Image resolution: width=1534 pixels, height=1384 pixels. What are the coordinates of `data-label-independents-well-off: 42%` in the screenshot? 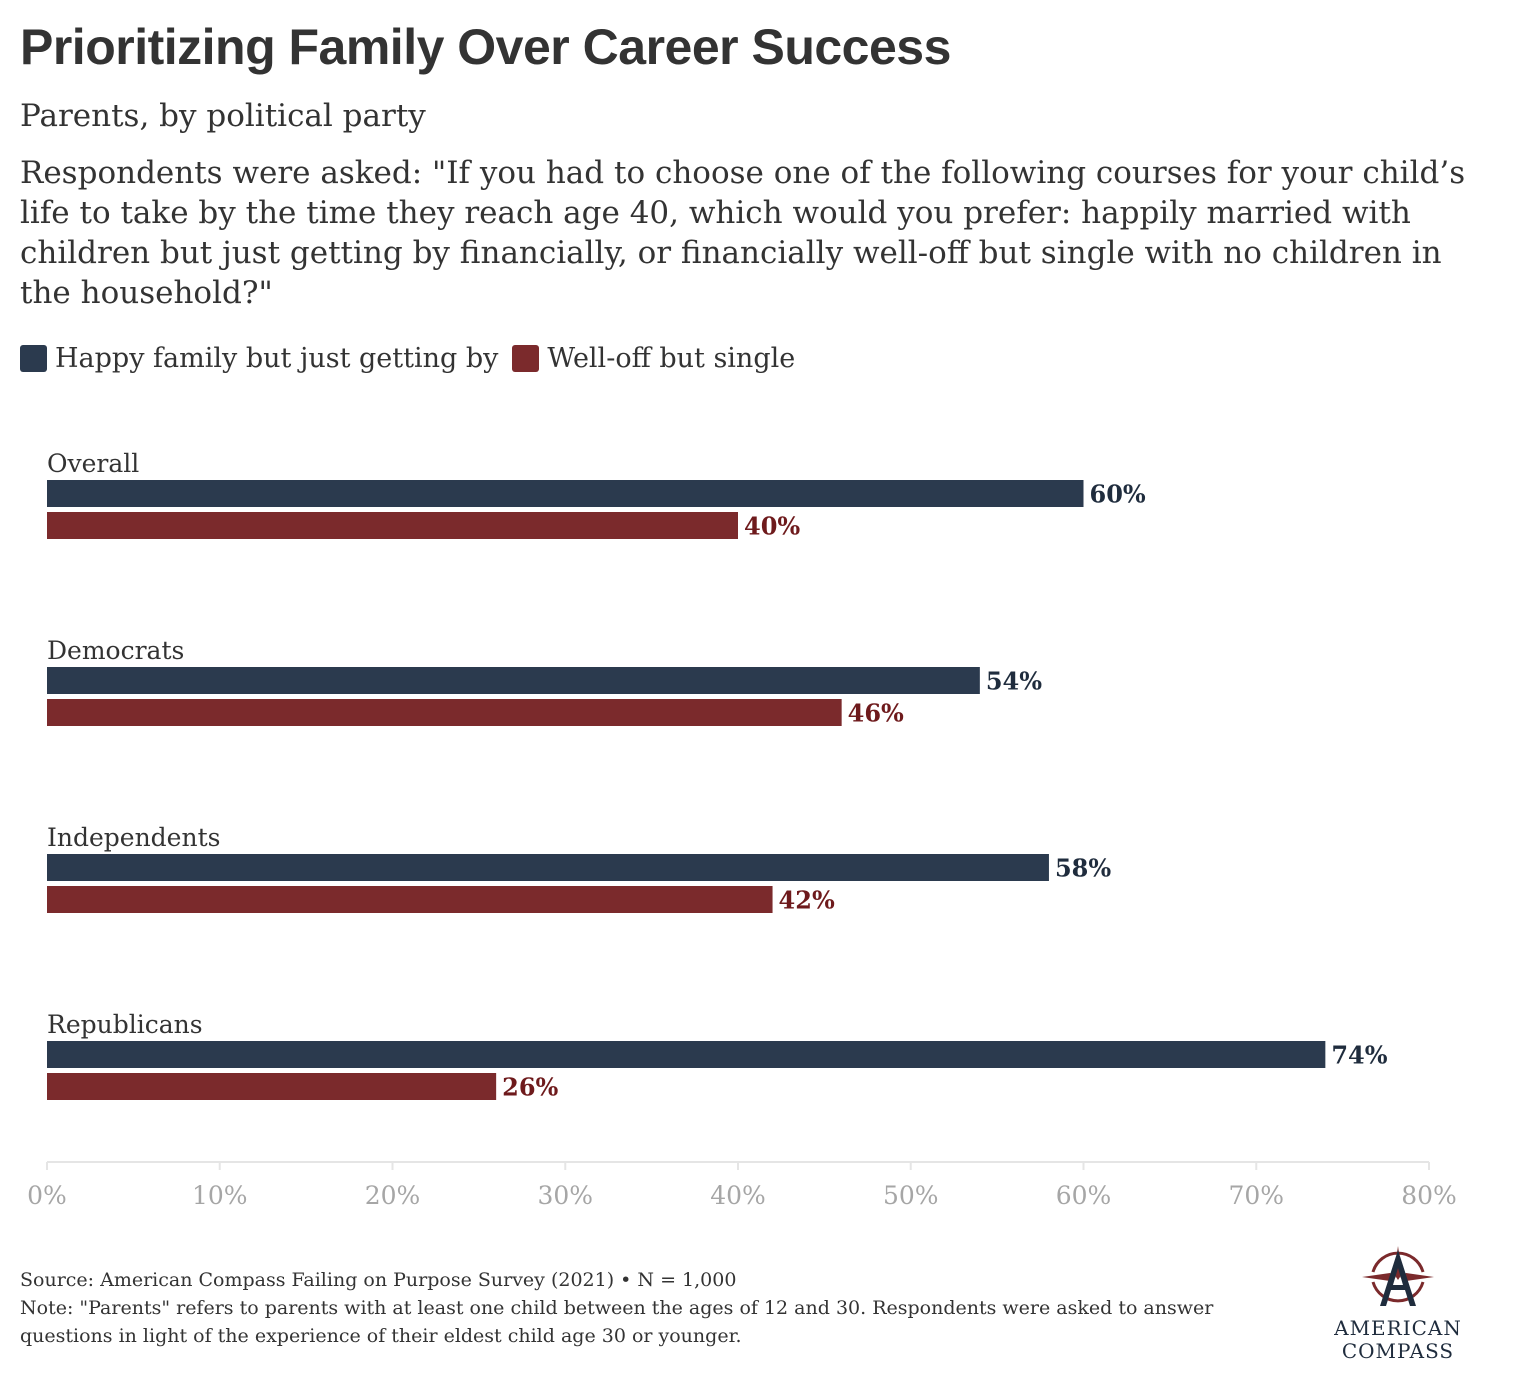 It's located at (807, 900).